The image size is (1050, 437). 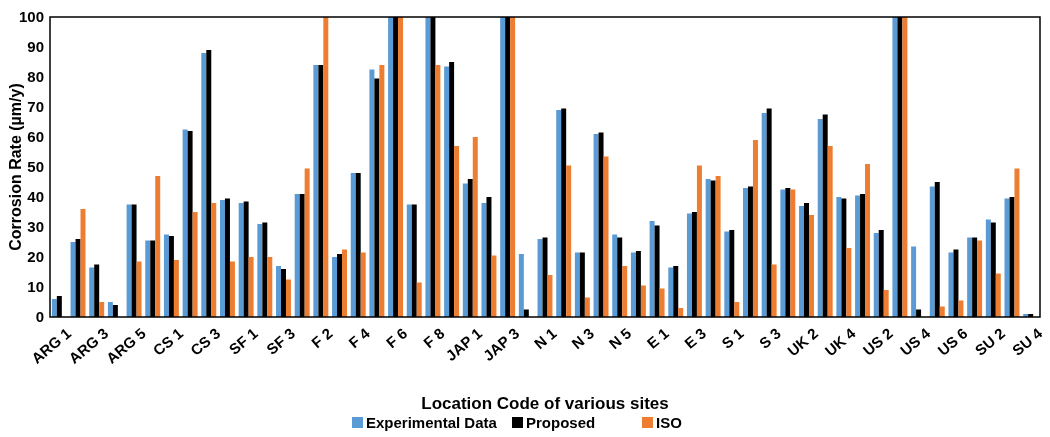 What do you see at coordinates (877, 341) in the screenshot?
I see `x-tick-label: US 2` at bounding box center [877, 341].